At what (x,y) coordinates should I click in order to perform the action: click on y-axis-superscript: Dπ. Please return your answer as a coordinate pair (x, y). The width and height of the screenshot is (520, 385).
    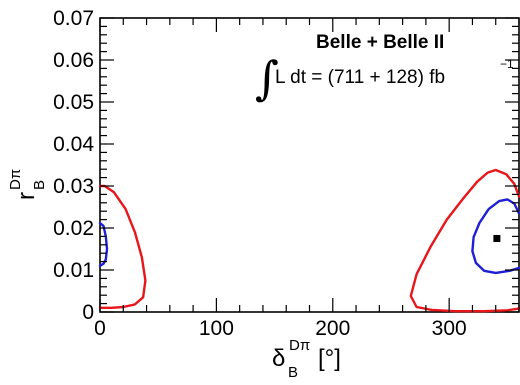
    Looking at the image, I should click on (15, 179).